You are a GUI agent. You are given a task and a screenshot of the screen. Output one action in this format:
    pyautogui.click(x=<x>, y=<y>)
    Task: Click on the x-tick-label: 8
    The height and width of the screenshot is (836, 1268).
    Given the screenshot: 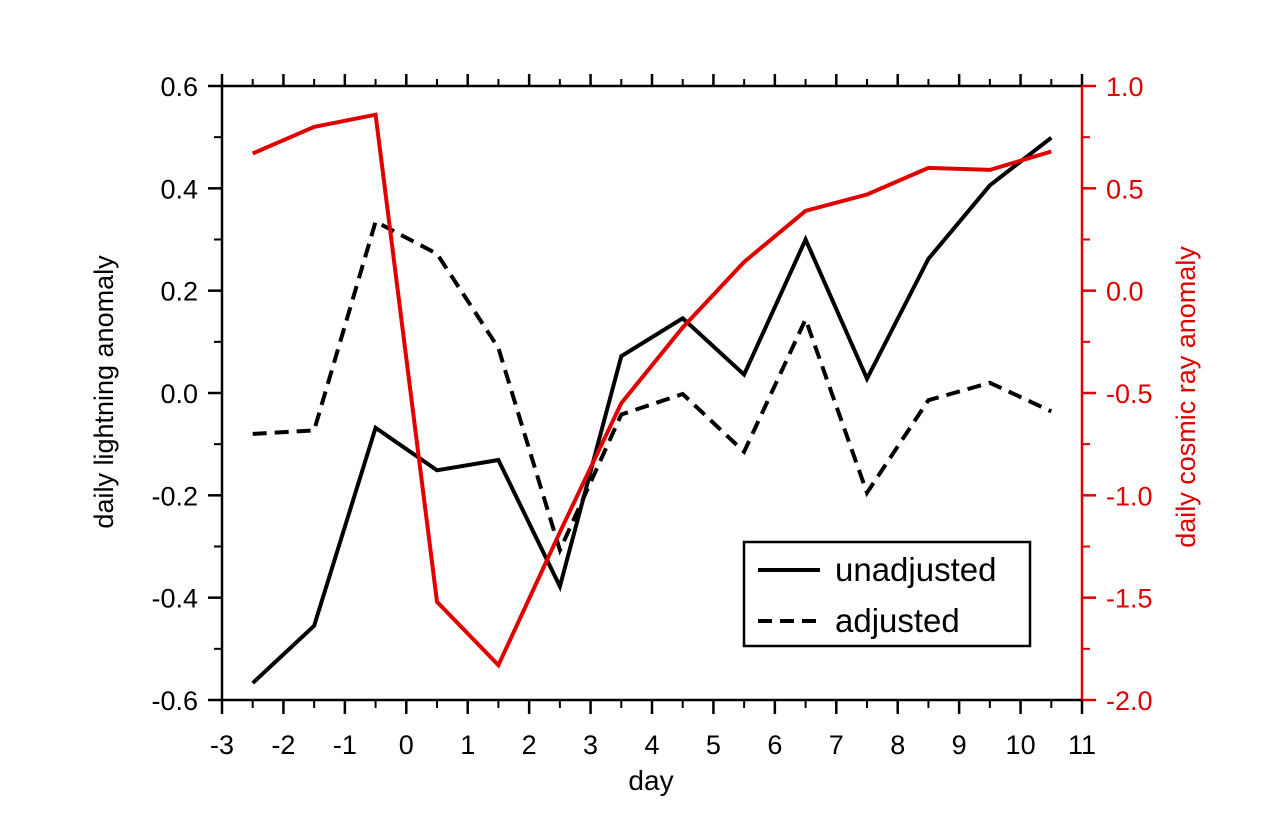 What is the action you would take?
    pyautogui.click(x=897, y=745)
    